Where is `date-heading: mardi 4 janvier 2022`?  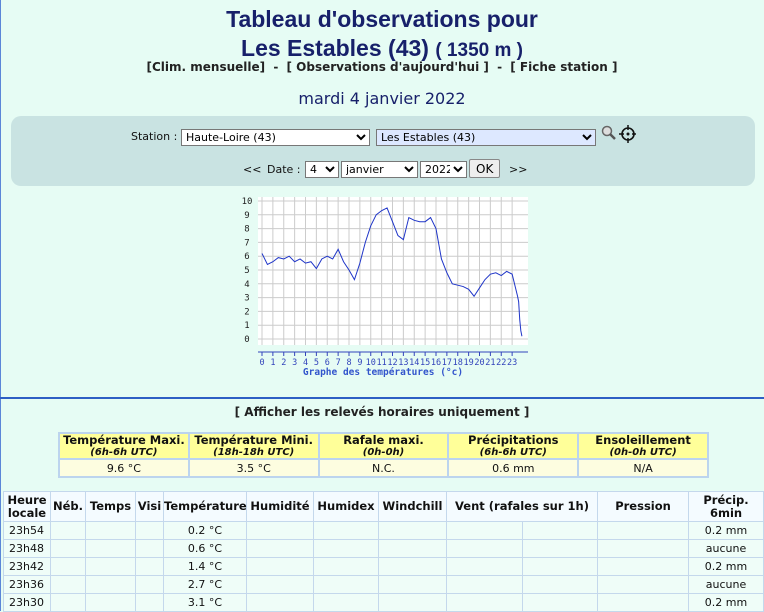 date-heading: mardi 4 janvier 2022 is located at coordinates (382, 98).